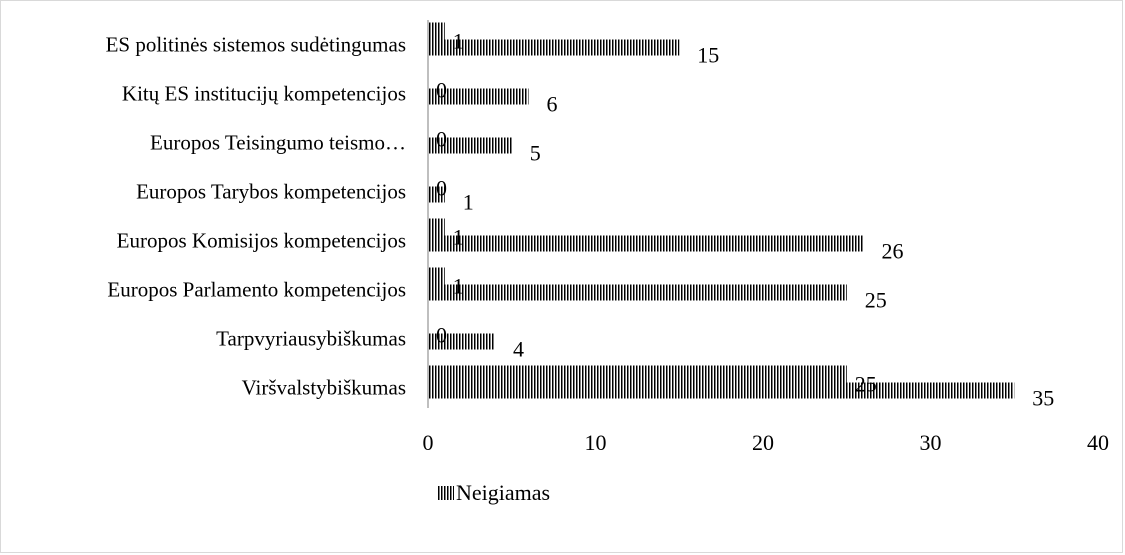 The width and height of the screenshot is (1125, 555). I want to click on data-label-main: 5, so click(535, 153).